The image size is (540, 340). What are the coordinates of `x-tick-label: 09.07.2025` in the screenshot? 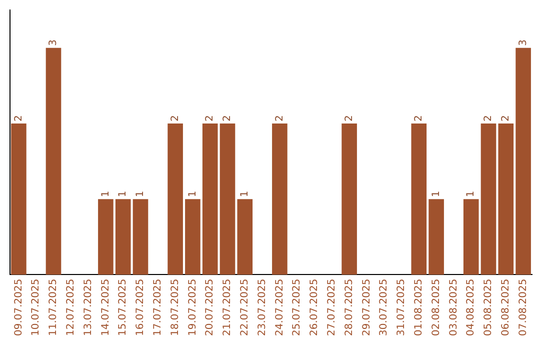 It's located at (18, 307).